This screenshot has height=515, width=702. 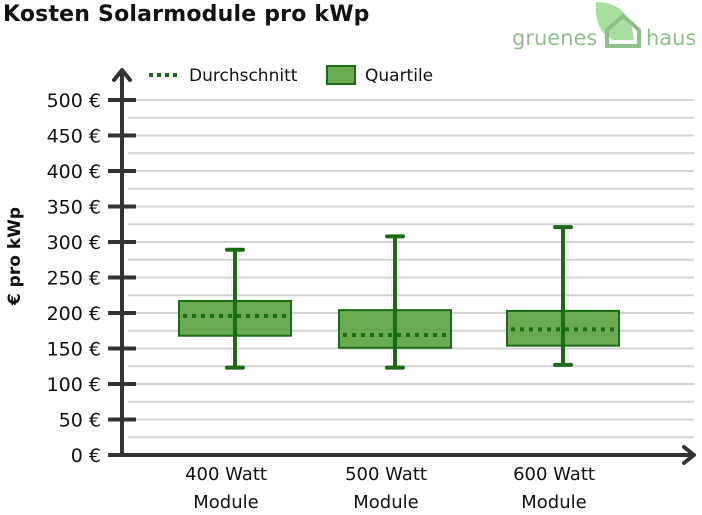 What do you see at coordinates (122, 75) in the screenshot?
I see `y-axis-arrow-icon` at bounding box center [122, 75].